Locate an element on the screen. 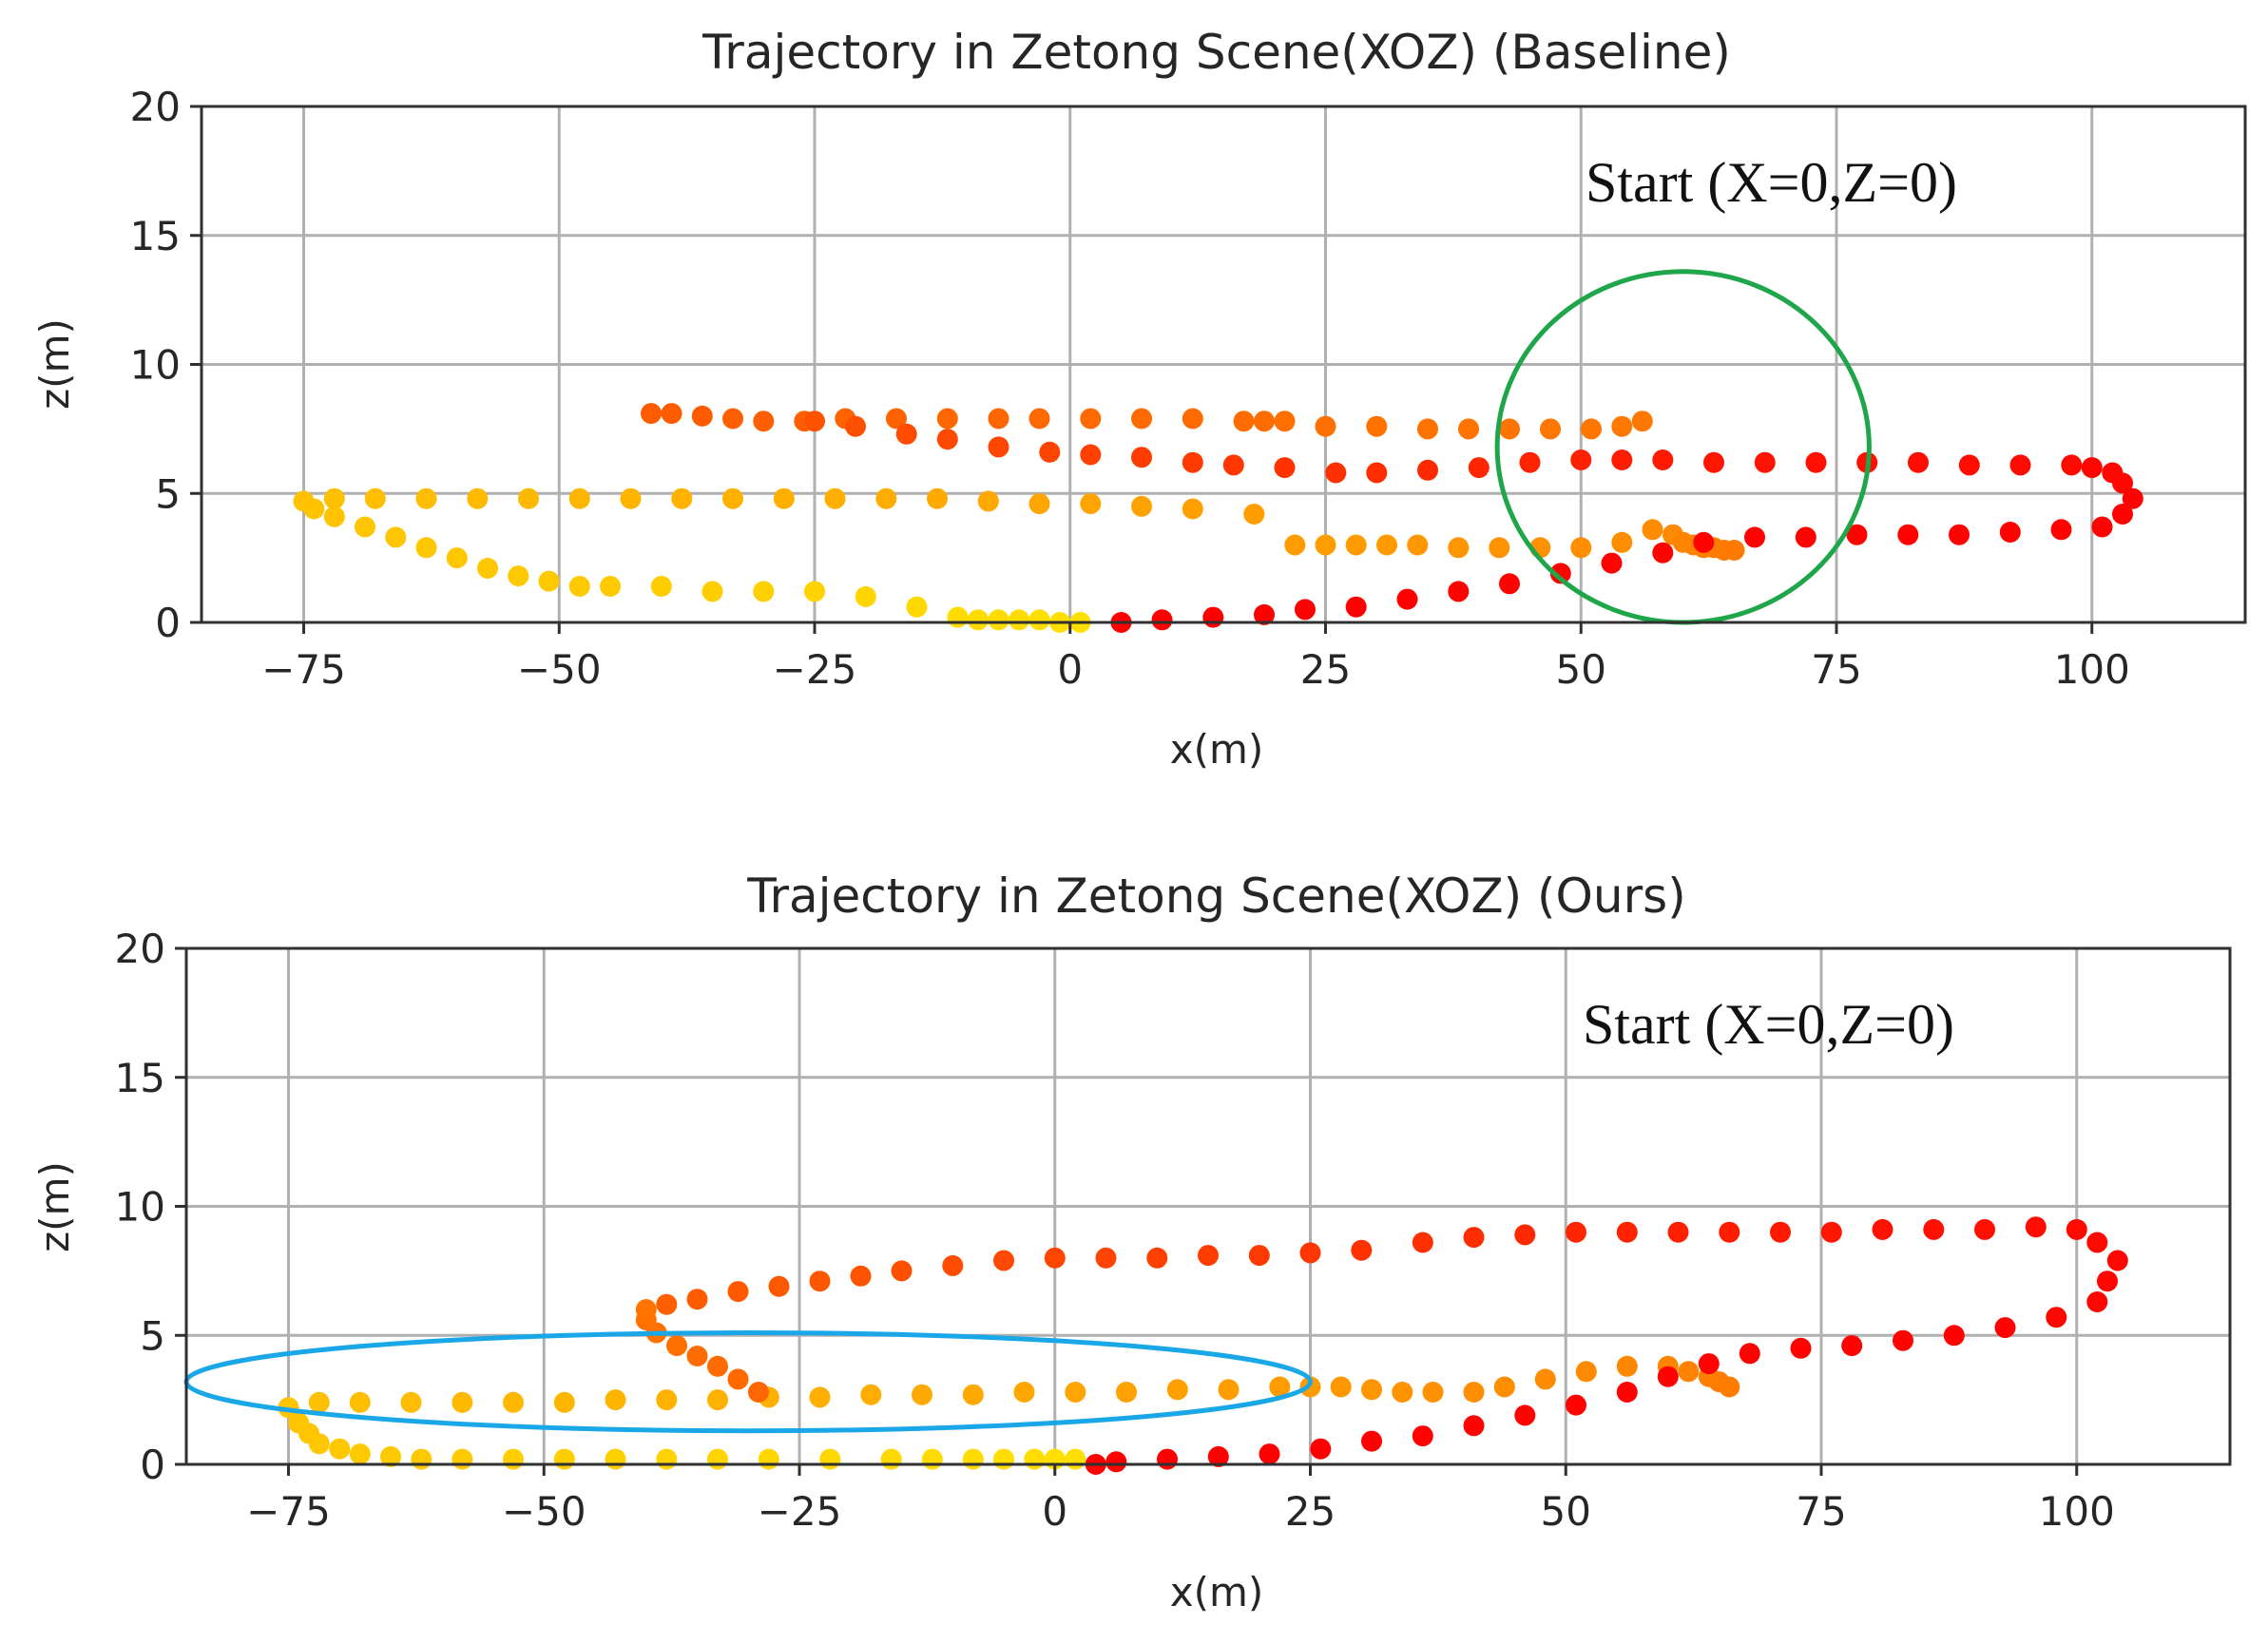  highlight-ellipse is located at coordinates (748, 1382).